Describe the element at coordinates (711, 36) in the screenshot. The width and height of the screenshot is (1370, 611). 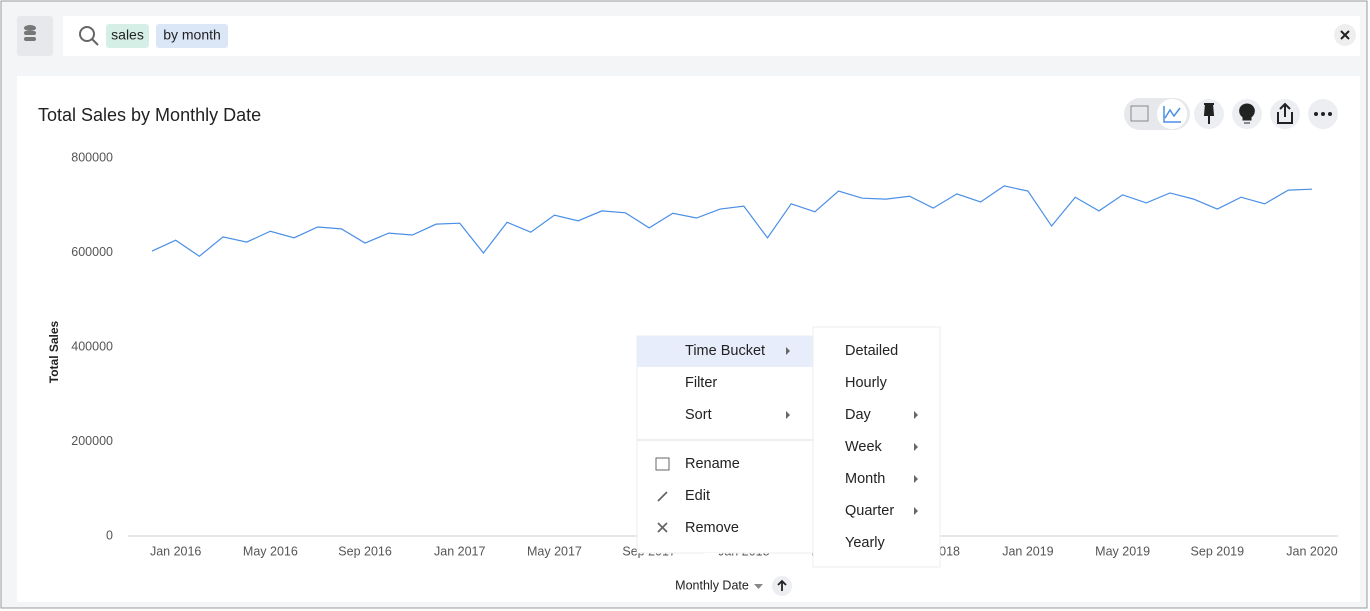
I see `search-field` at that location.